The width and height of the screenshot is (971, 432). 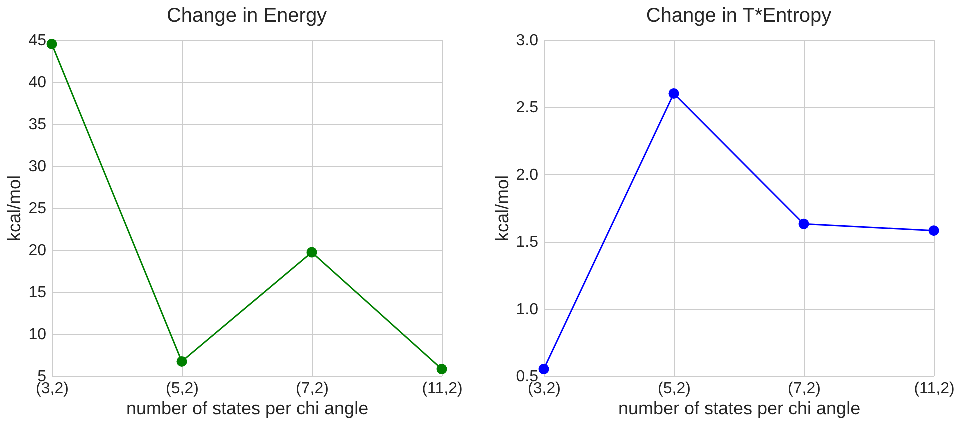 I want to click on y-tick-label: 25, so click(x=37, y=209).